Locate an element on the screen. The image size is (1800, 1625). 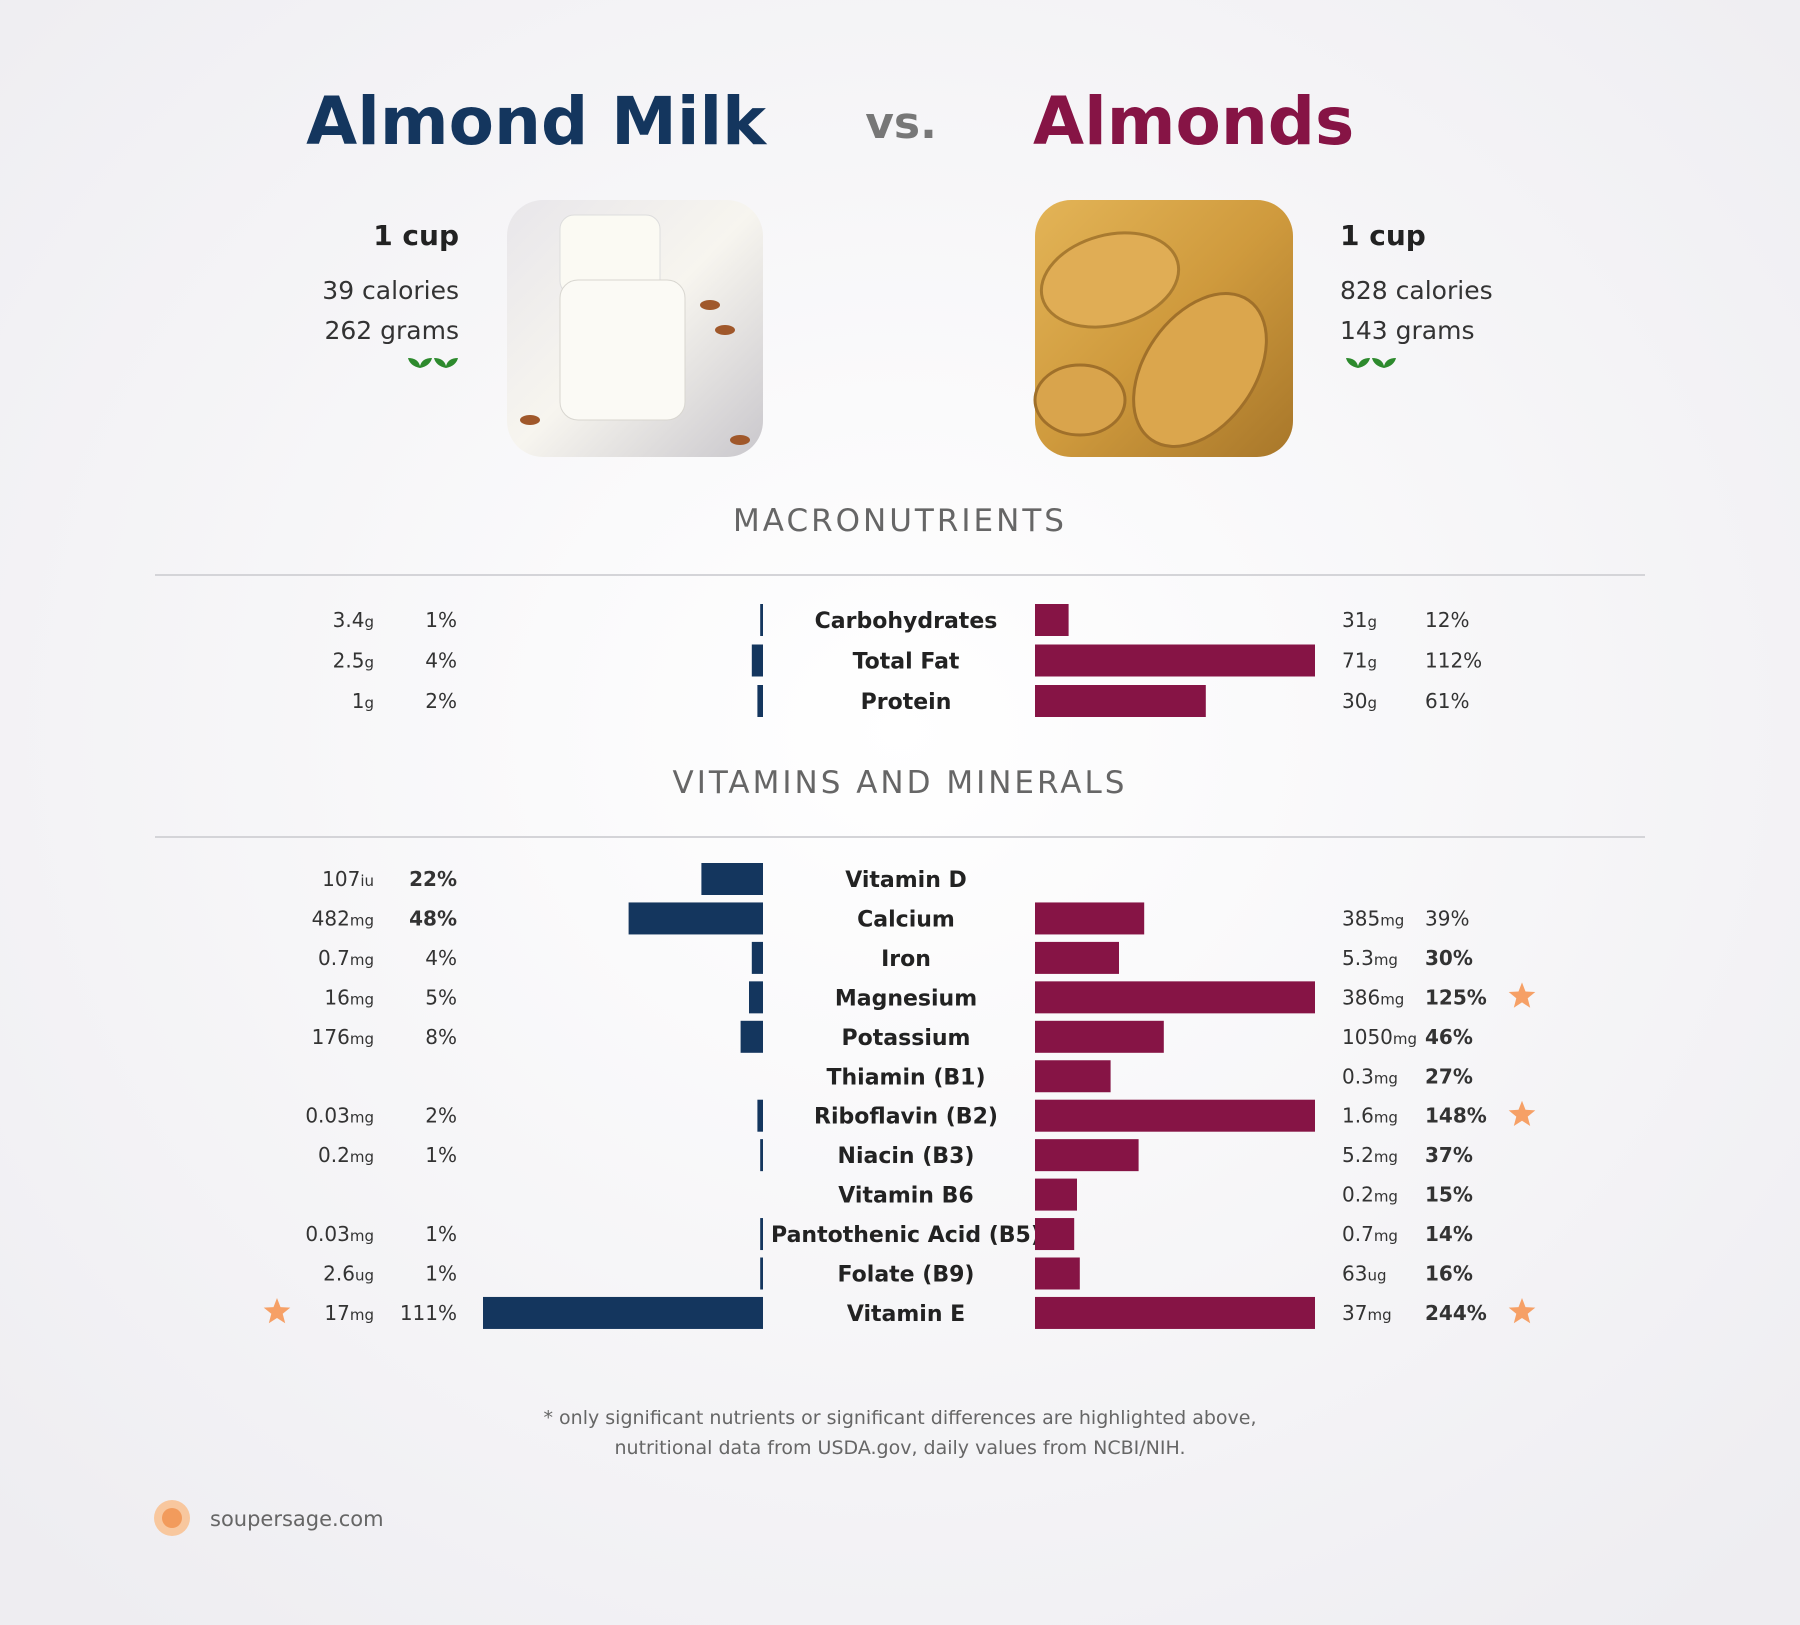
nutrient-row: Thiamin (B1) 0.3mg 27% is located at coordinates (1149, 1076).